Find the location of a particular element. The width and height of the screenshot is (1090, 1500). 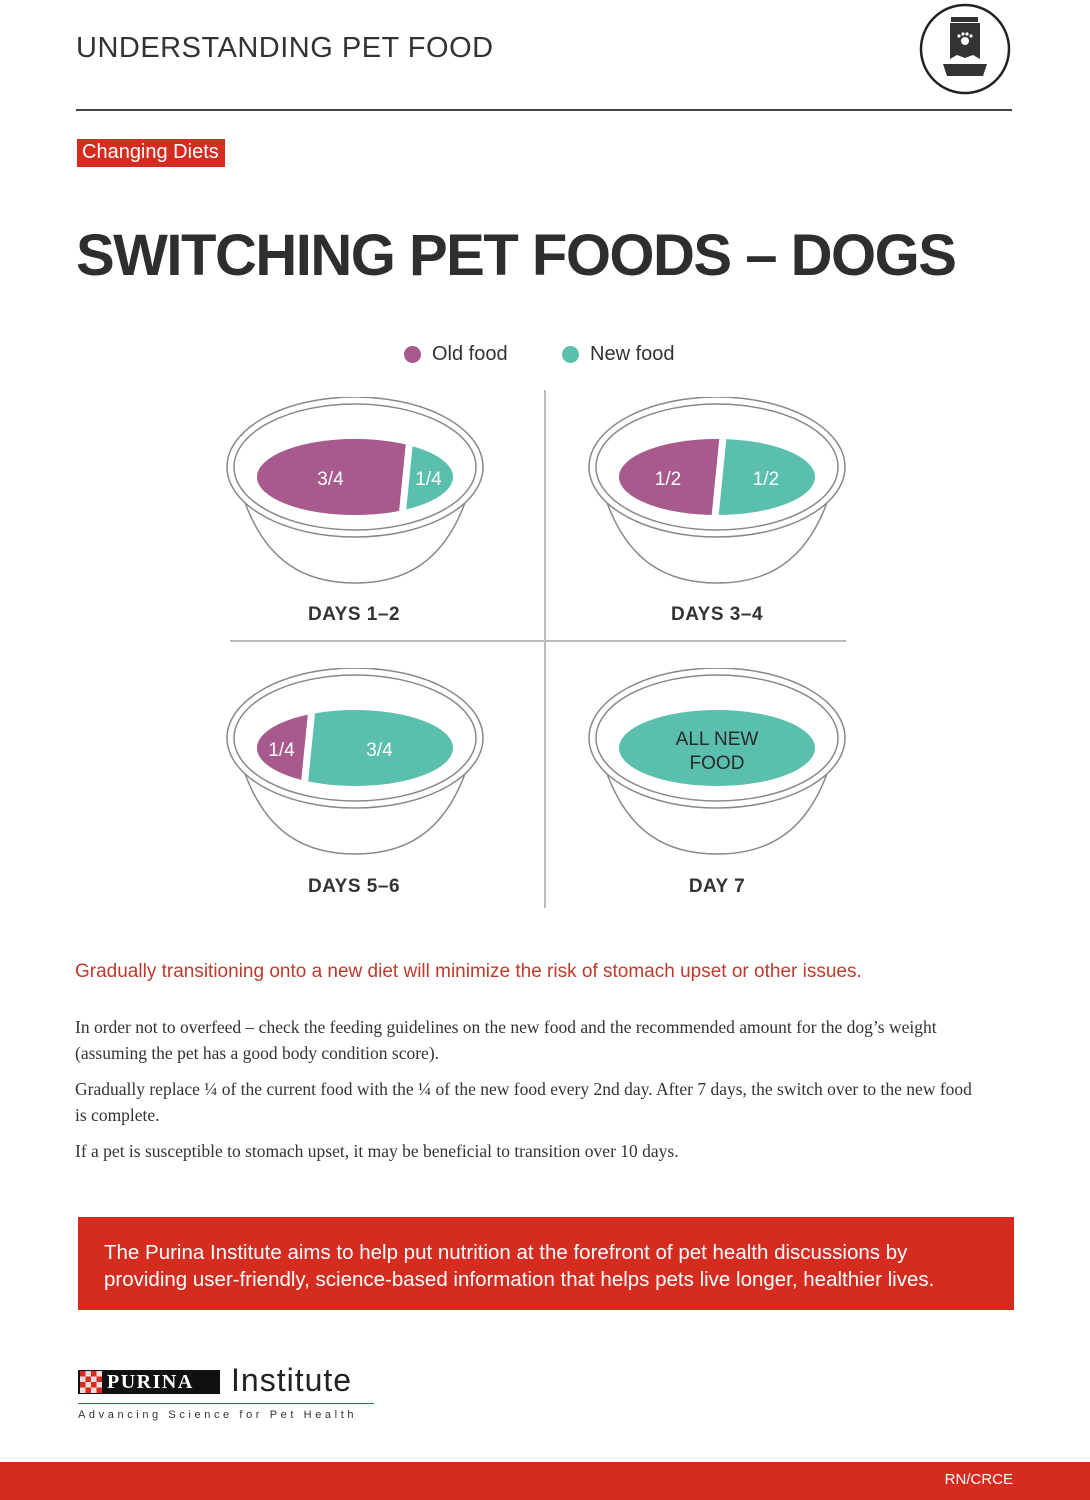

purina-wordmark: PURINA is located at coordinates (149, 1382).